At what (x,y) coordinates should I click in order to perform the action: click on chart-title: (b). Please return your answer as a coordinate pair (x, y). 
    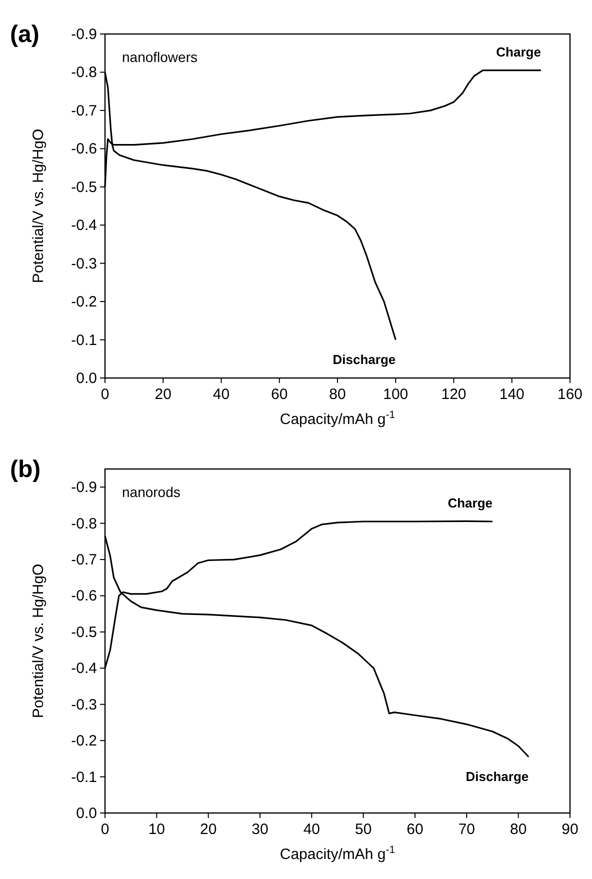
    Looking at the image, I should click on (25, 469).